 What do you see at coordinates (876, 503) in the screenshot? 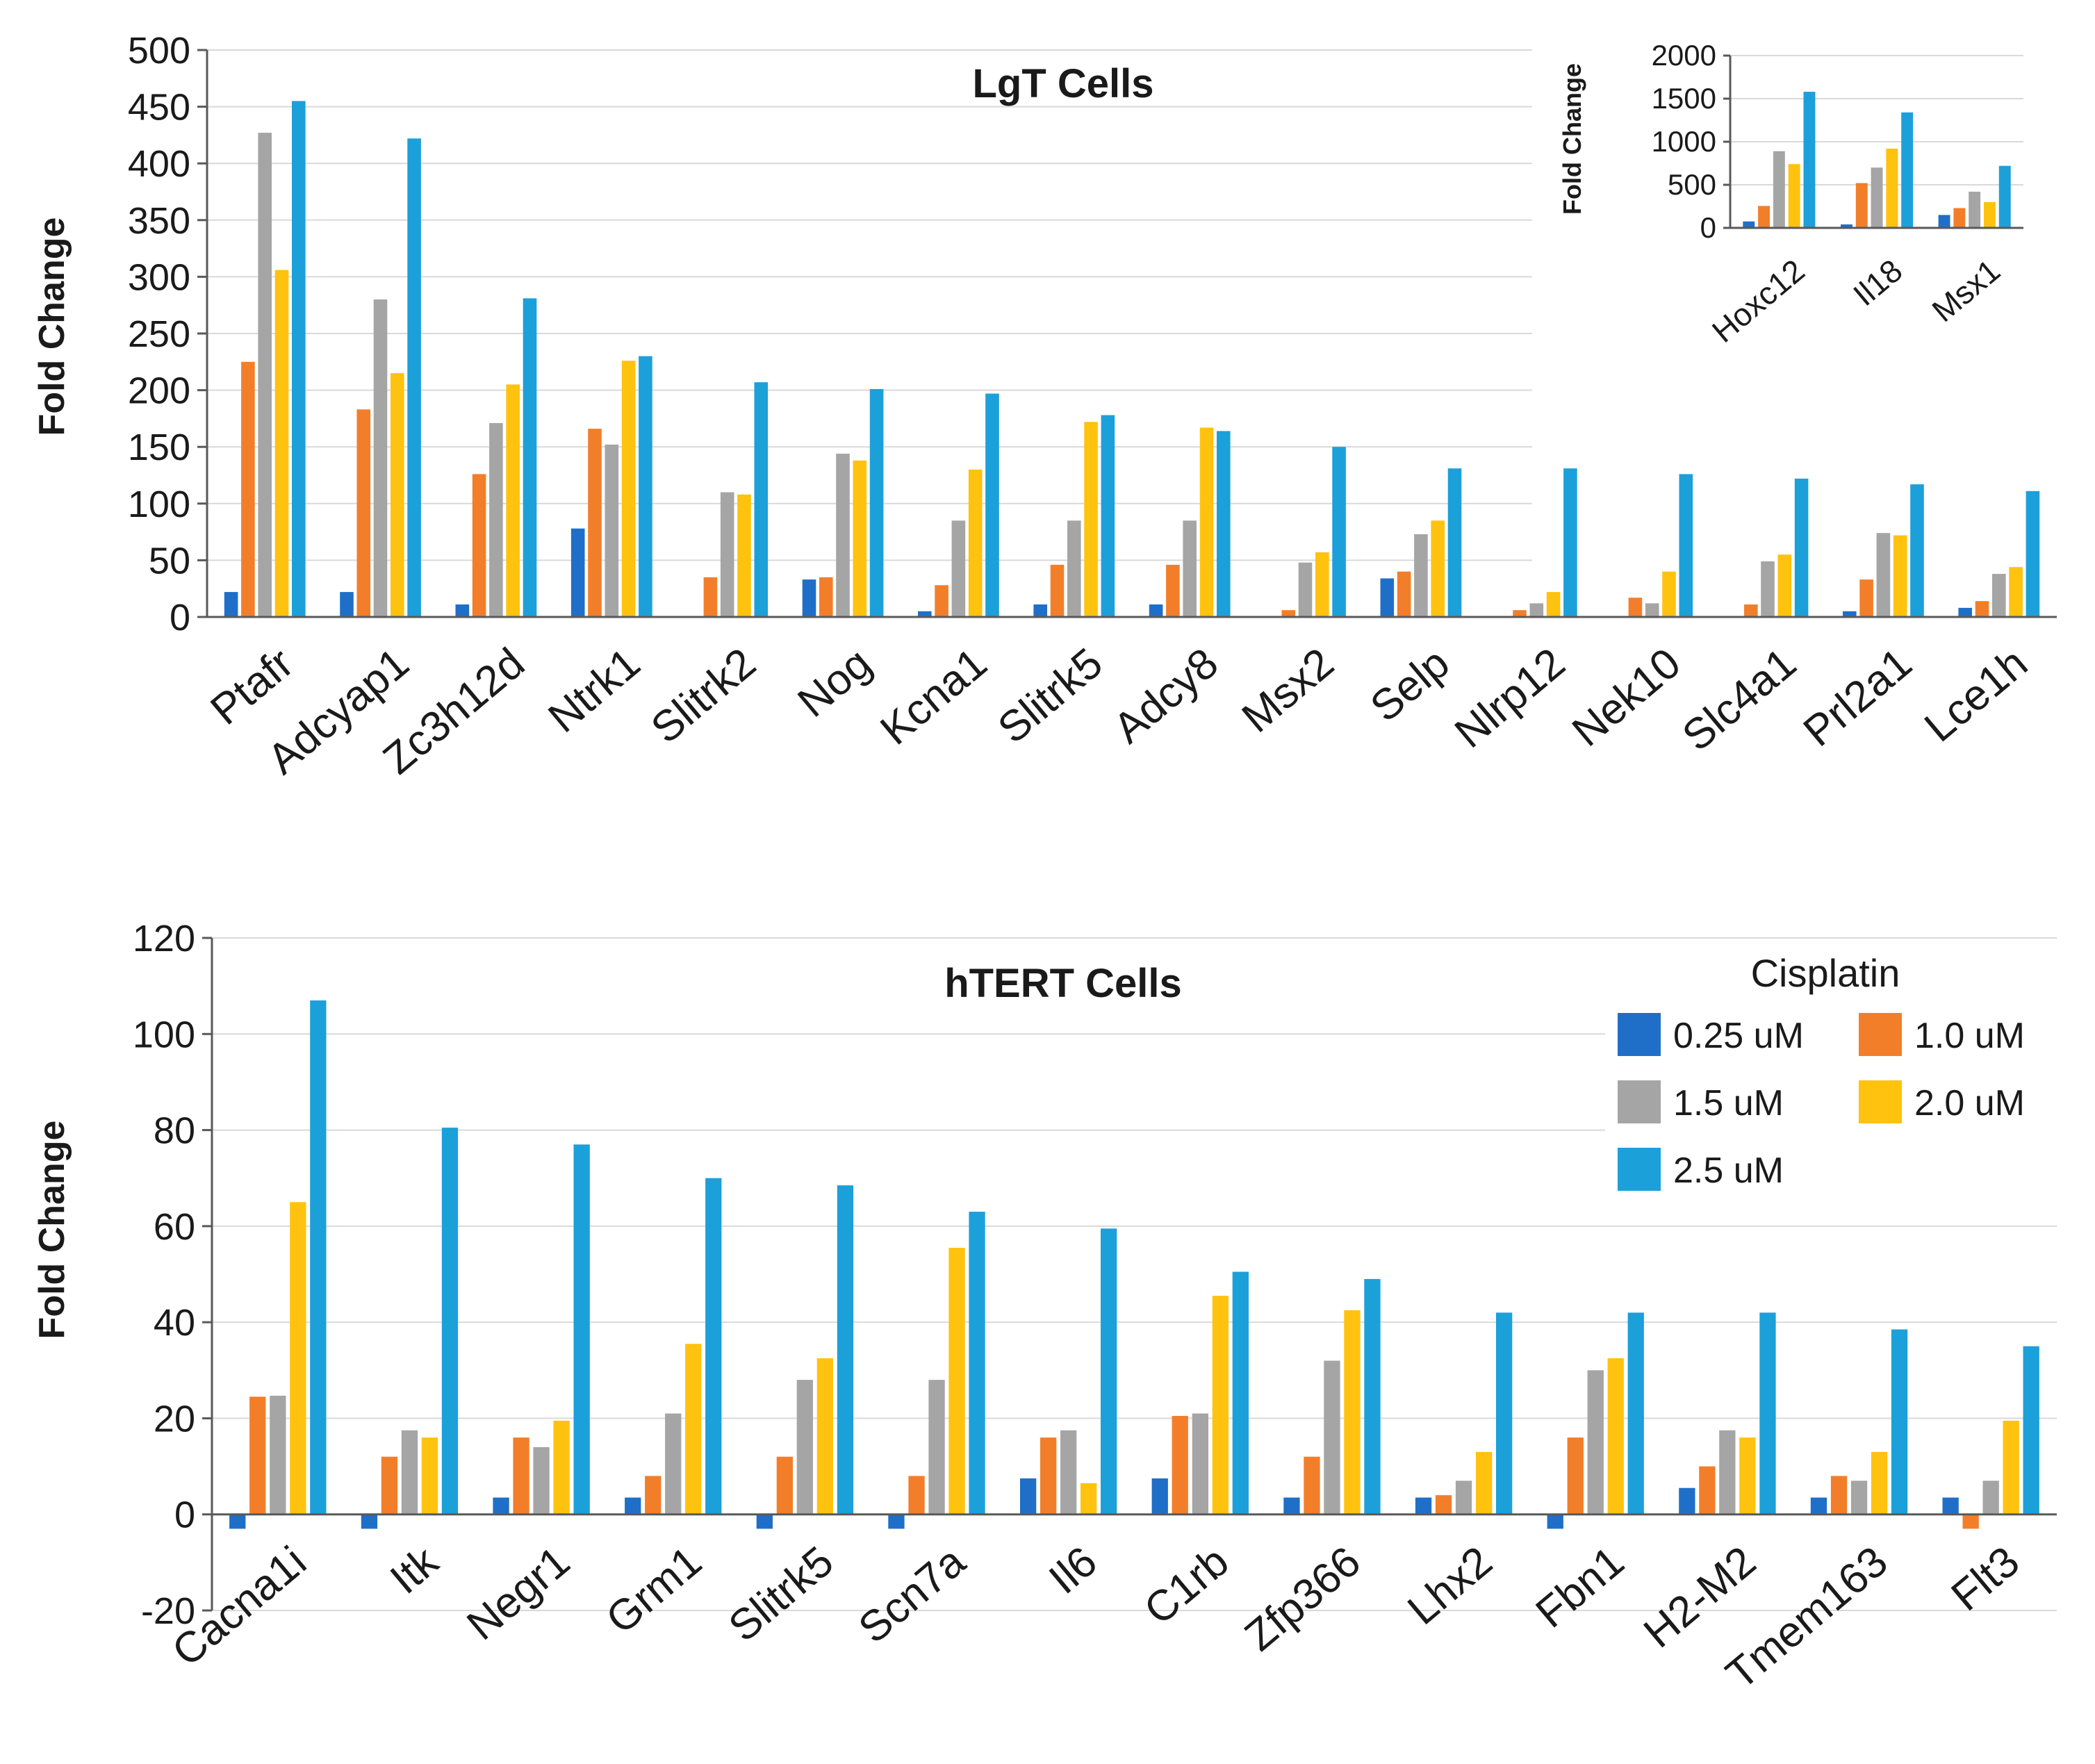
I see `lgt-bar-nog-2-5-um` at bounding box center [876, 503].